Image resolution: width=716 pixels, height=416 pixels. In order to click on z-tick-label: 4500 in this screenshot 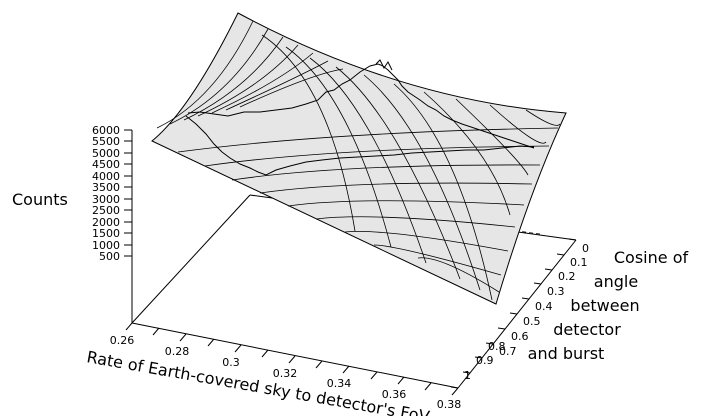, I will do `click(106, 164)`.